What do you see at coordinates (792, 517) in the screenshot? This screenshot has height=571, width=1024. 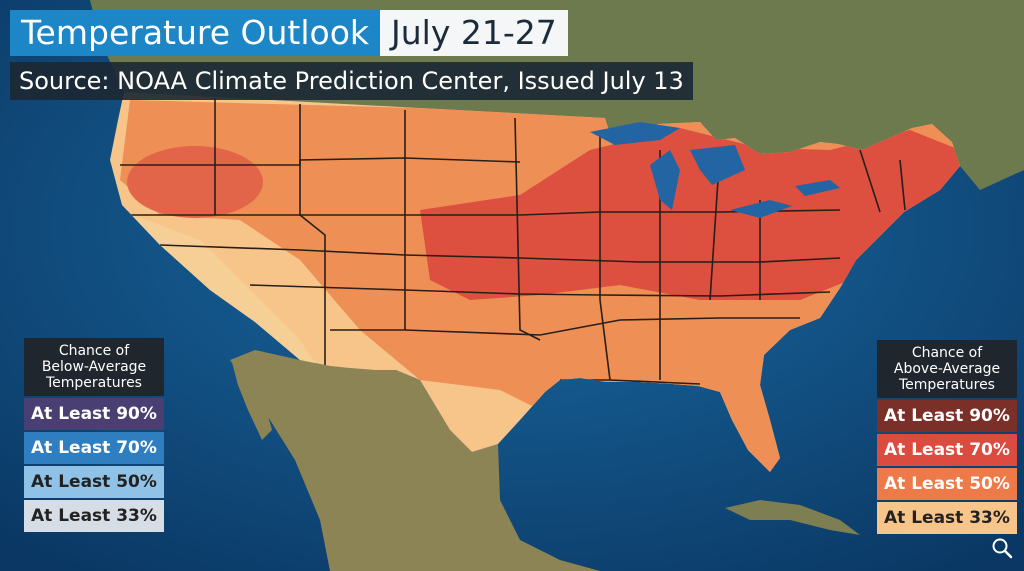 I see `cuba-land` at bounding box center [792, 517].